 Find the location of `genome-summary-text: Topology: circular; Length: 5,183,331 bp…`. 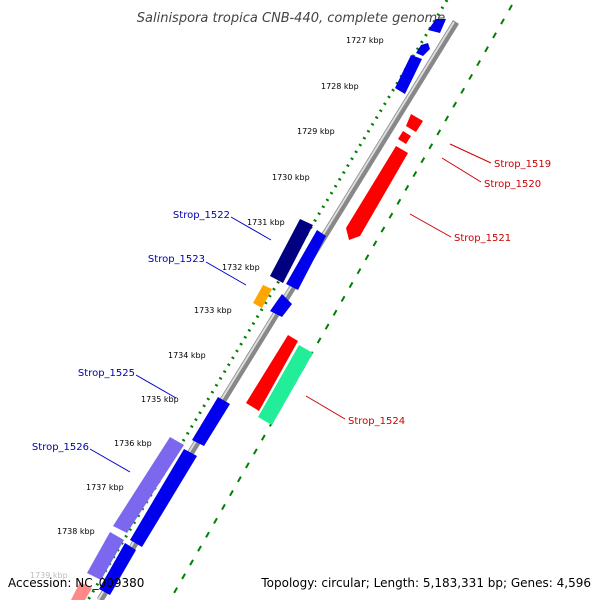

genome-summary-text: Topology: circular; Length: 5,183,331 bp… is located at coordinates (425, 583).